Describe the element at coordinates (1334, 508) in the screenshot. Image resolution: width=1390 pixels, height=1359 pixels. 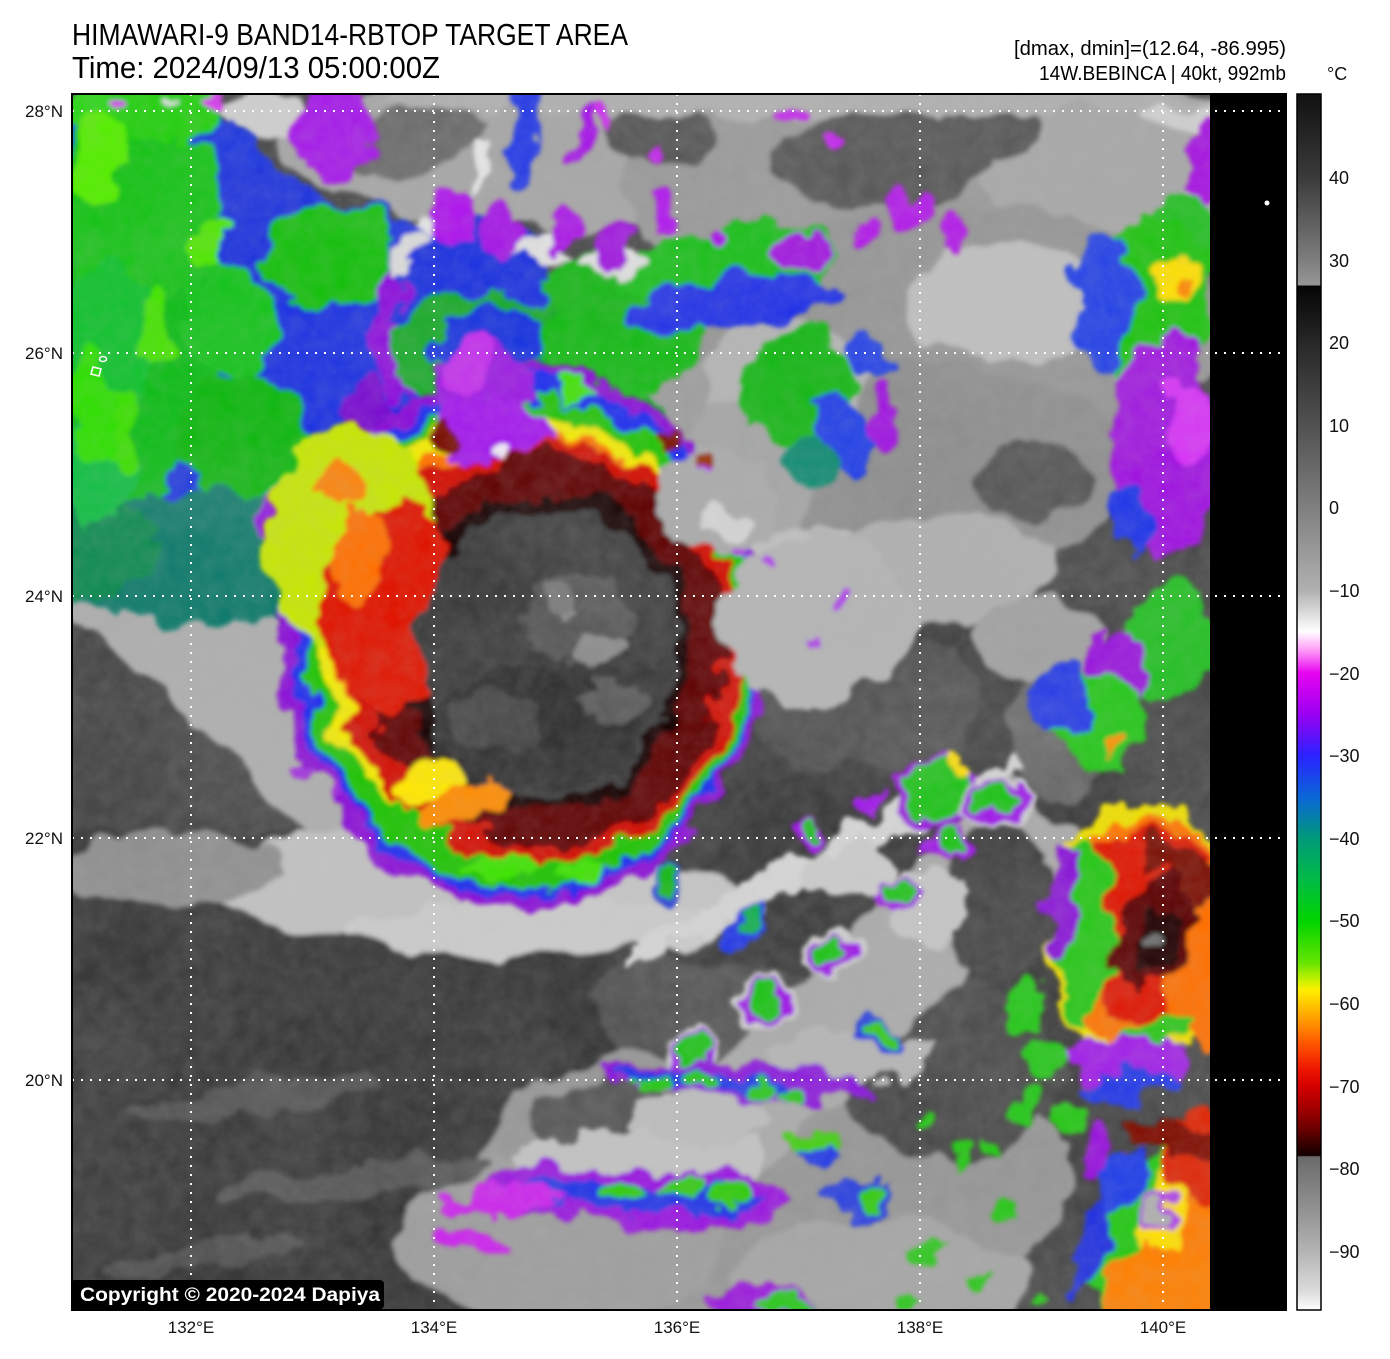
I see `svg-text: 0` at that location.